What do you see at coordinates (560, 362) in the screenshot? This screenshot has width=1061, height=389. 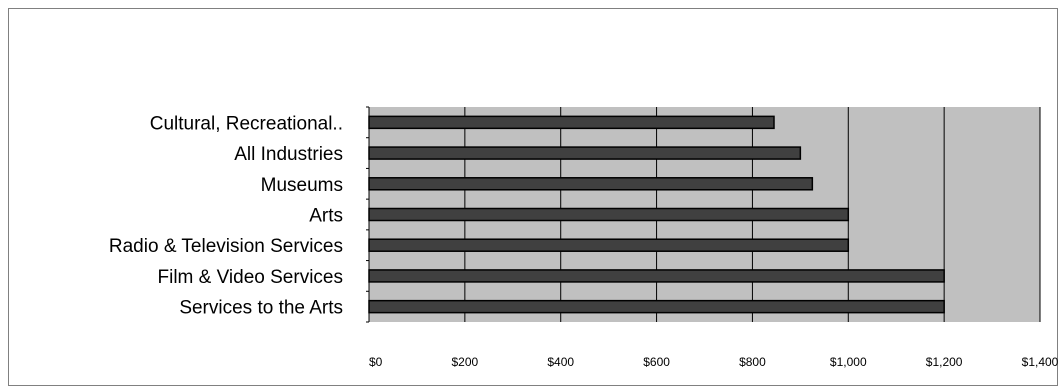 I see `x-tick-label: $400` at bounding box center [560, 362].